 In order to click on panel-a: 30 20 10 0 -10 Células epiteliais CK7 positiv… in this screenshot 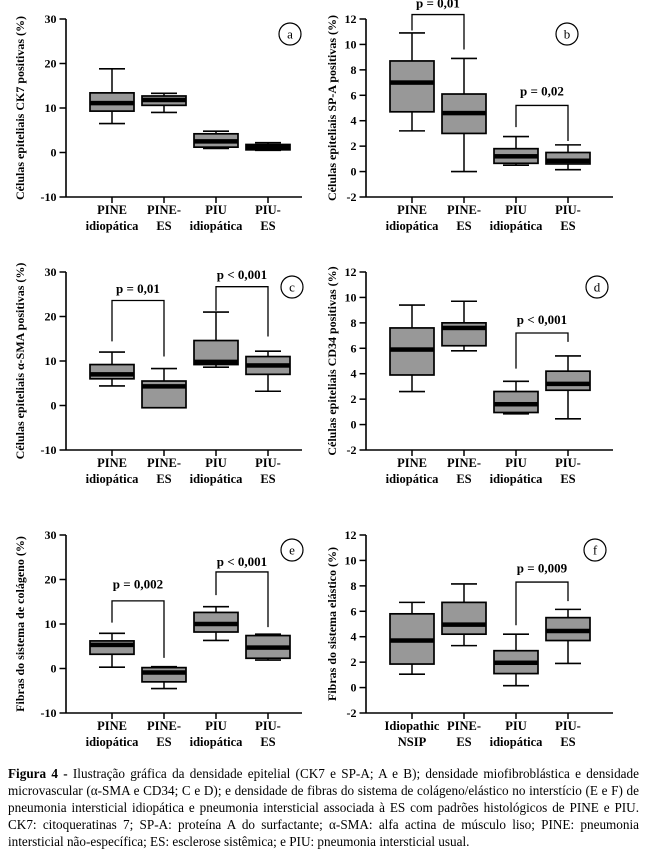, I will do `click(160, 117)`.